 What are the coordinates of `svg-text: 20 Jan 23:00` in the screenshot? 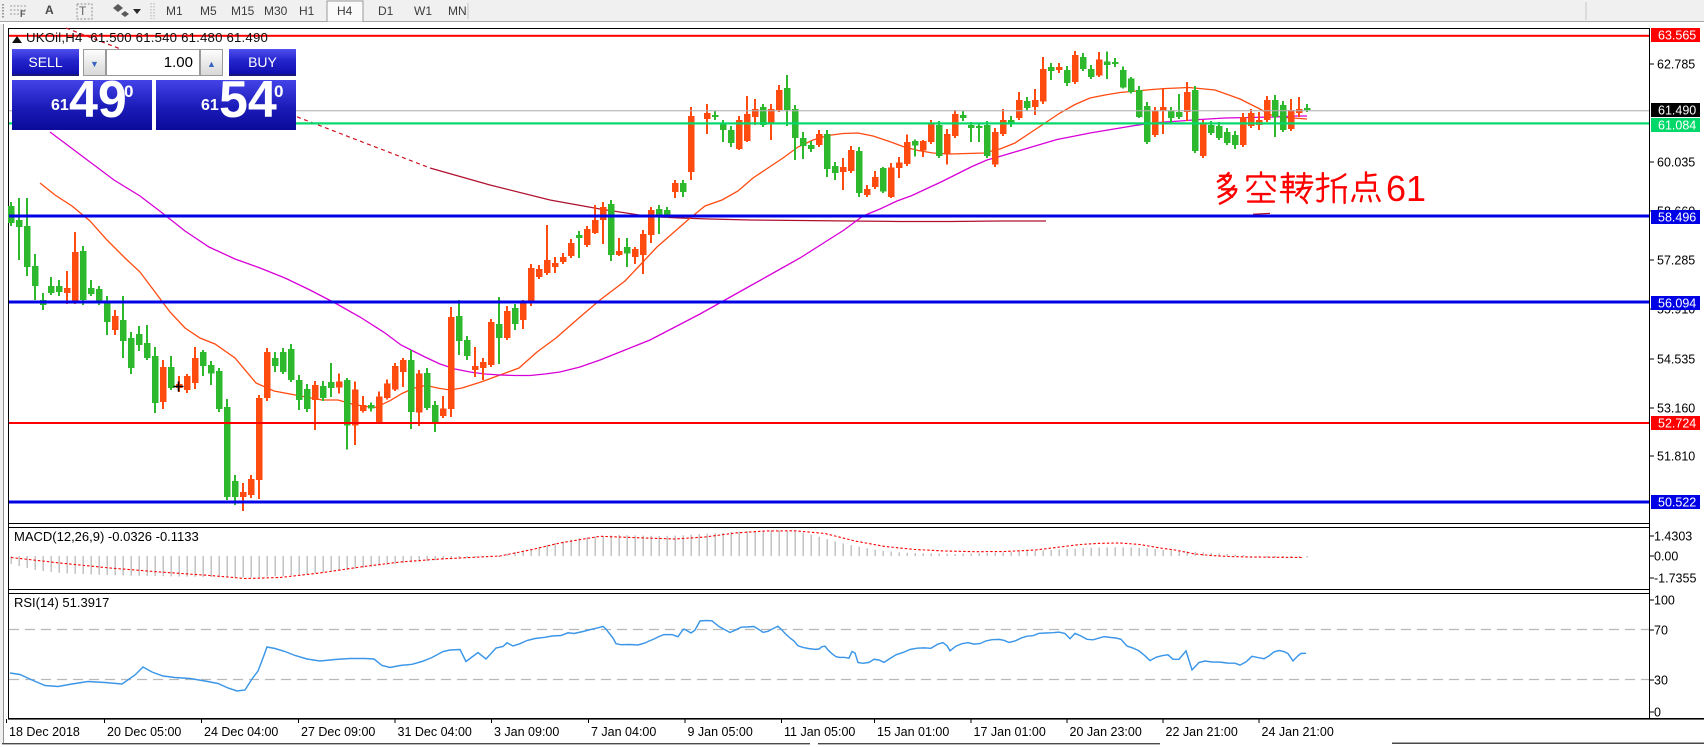 It's located at (1106, 732).